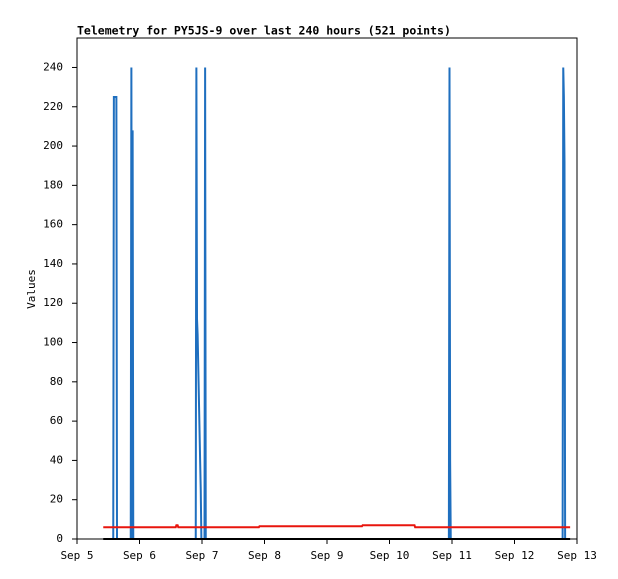 Image resolution: width=618 pixels, height=579 pixels. I want to click on x-tick-label: Sep 9, so click(326, 555).